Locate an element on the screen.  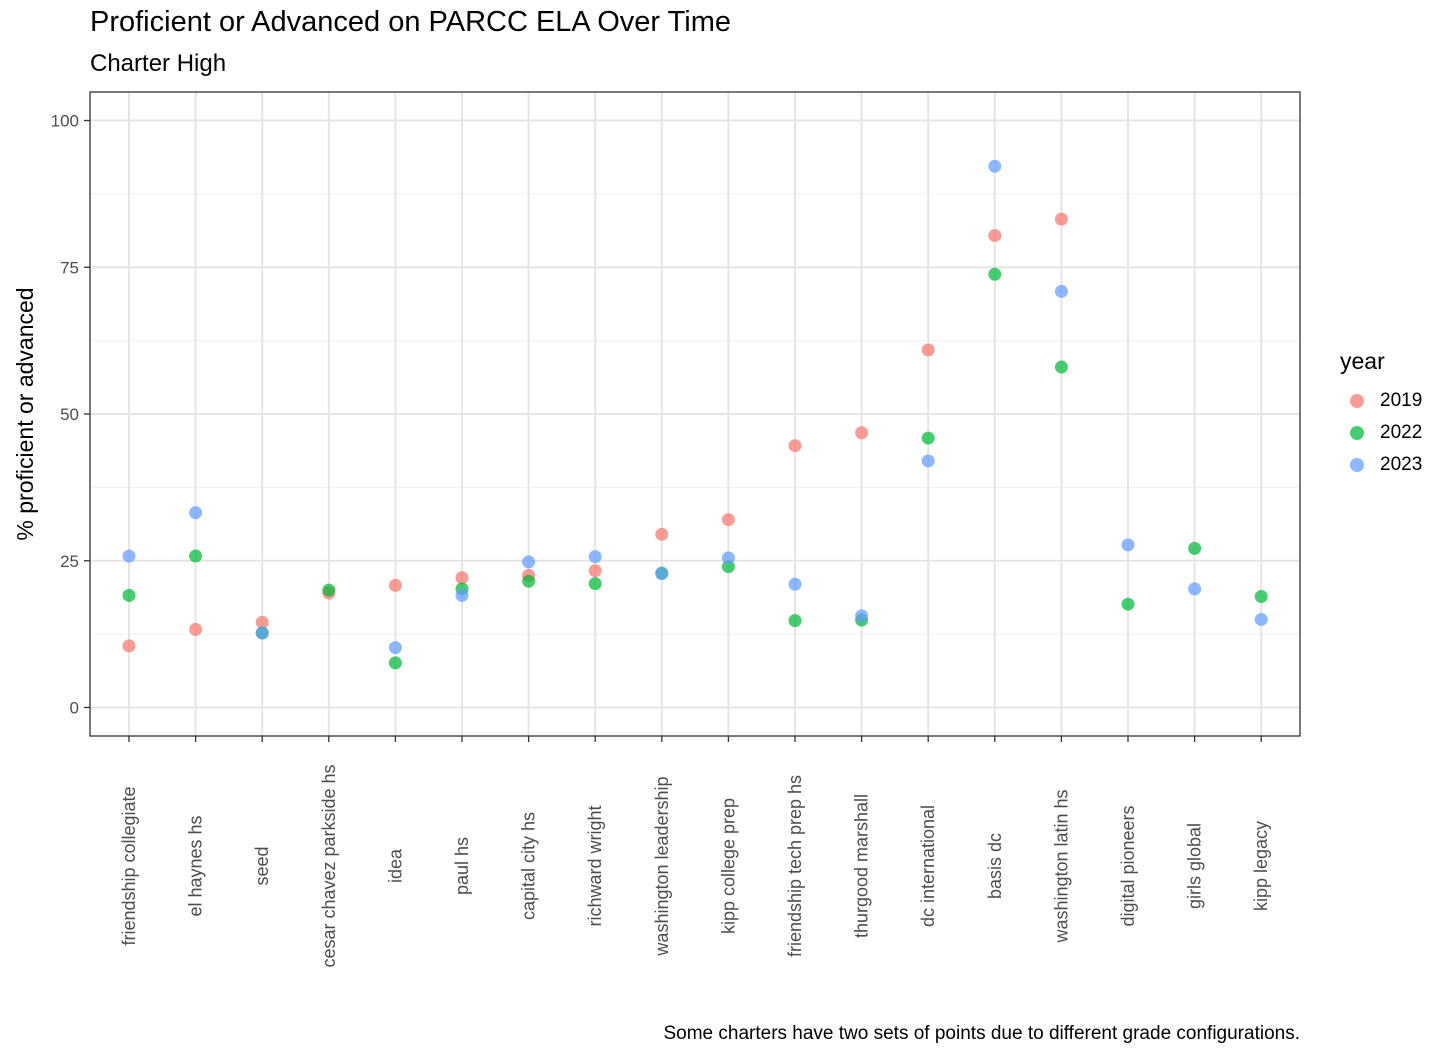
legend-label-2019: 2019 is located at coordinates (1401, 400).